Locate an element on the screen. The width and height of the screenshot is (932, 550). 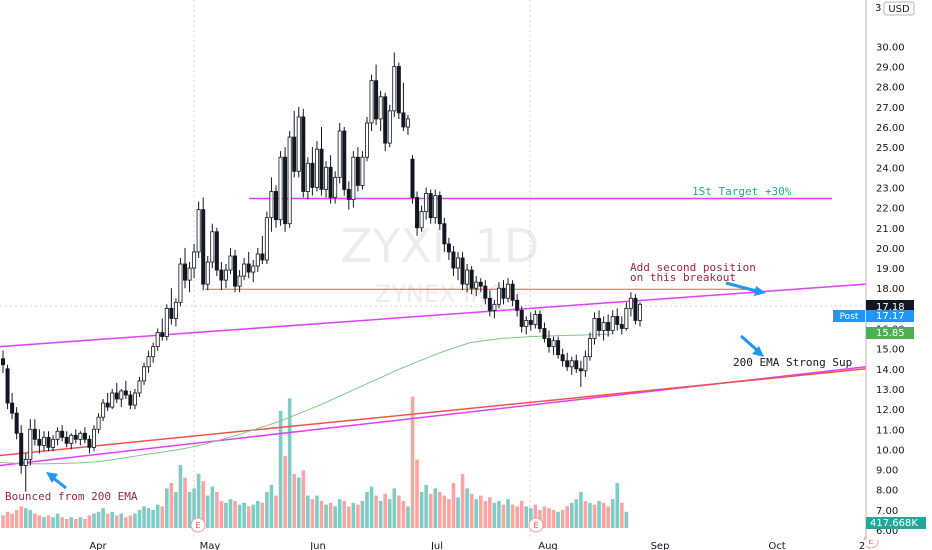
y-tick-label: 25.00 is located at coordinates (890, 148).